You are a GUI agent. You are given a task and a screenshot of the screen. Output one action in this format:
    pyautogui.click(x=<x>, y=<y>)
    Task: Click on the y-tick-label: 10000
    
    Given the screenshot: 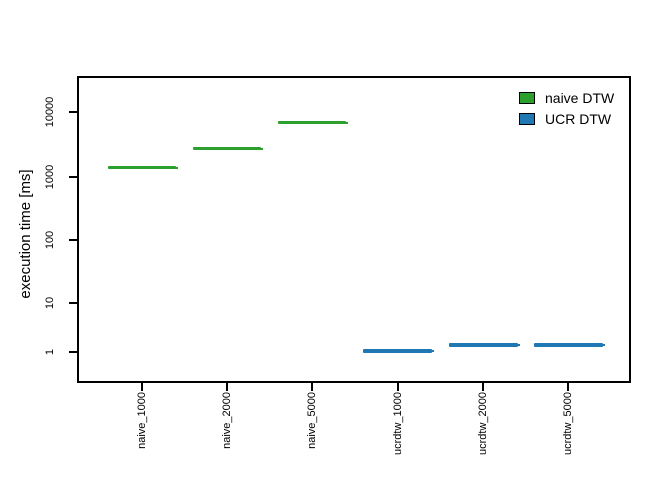 What is the action you would take?
    pyautogui.click(x=50, y=112)
    